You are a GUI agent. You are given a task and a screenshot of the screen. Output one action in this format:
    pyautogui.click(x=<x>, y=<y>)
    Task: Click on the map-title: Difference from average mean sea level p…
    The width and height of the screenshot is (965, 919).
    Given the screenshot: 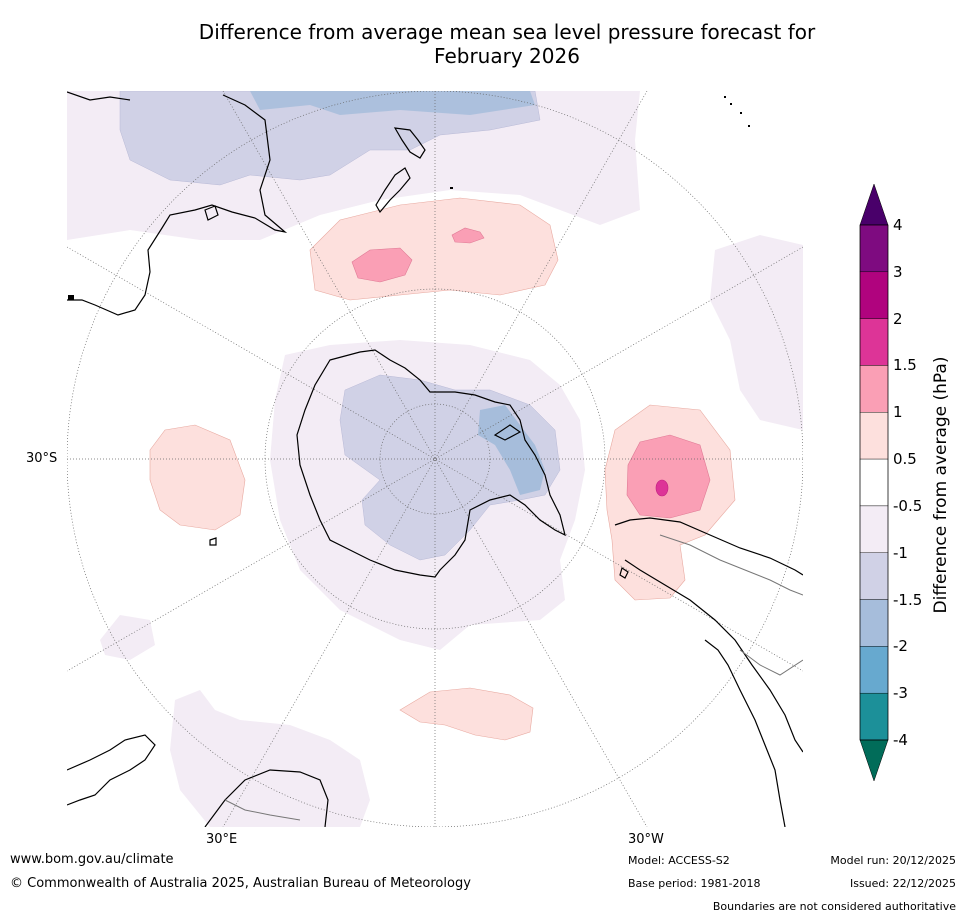 What is the action you would take?
    pyautogui.click(x=482, y=44)
    